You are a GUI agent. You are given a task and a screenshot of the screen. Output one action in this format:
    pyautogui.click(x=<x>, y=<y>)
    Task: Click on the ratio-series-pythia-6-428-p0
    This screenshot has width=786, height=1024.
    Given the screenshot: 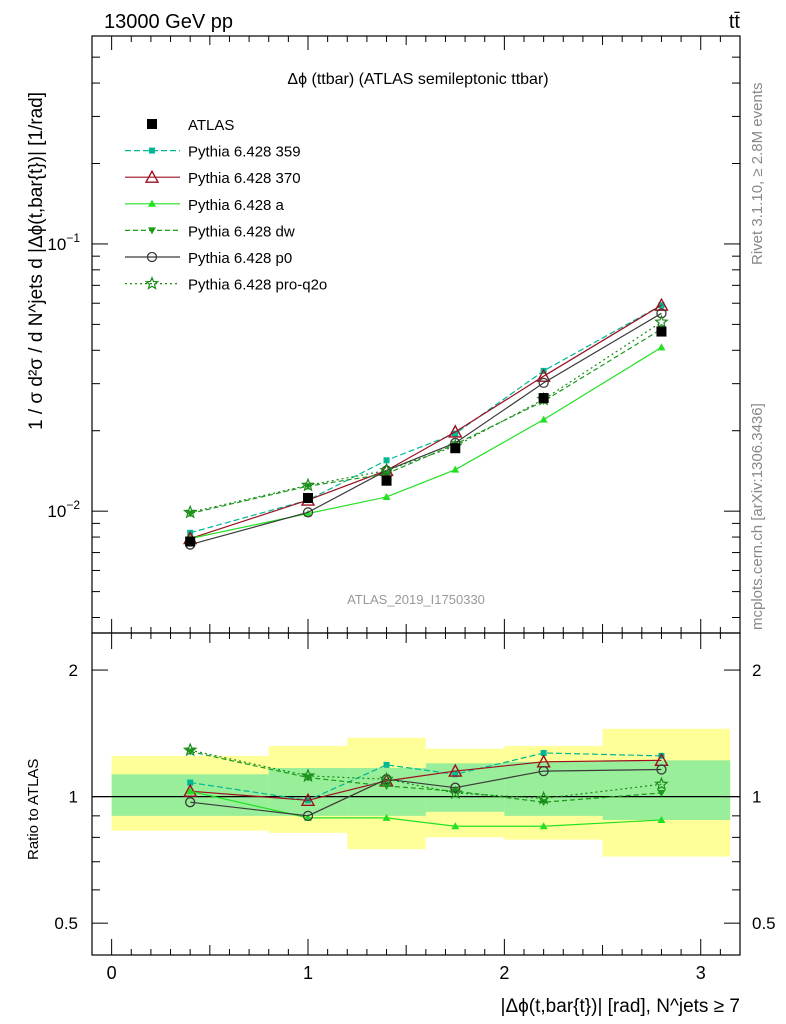 What is the action you would take?
    pyautogui.click(x=426, y=792)
    